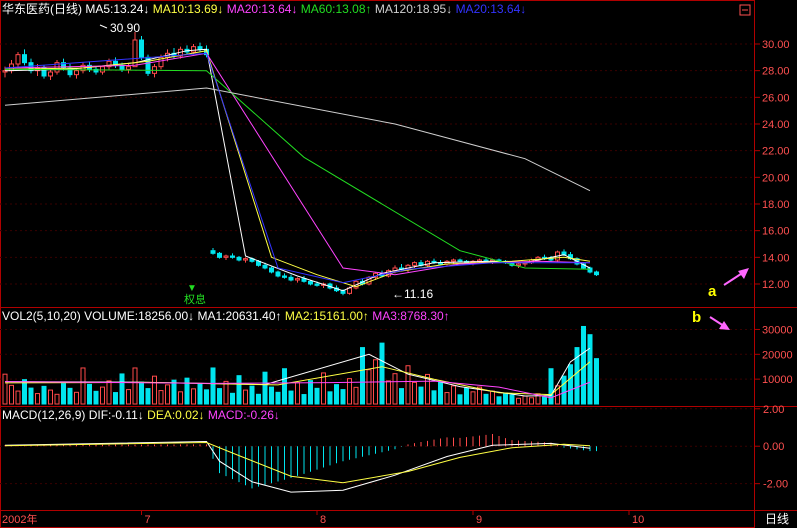  I want to click on time-tick-label: 8, so click(323, 520).